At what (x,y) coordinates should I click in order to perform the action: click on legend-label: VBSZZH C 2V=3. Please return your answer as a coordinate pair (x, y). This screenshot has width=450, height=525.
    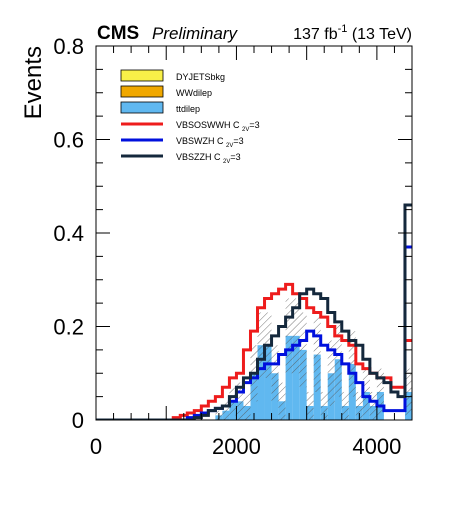
    Looking at the image, I should click on (208, 158).